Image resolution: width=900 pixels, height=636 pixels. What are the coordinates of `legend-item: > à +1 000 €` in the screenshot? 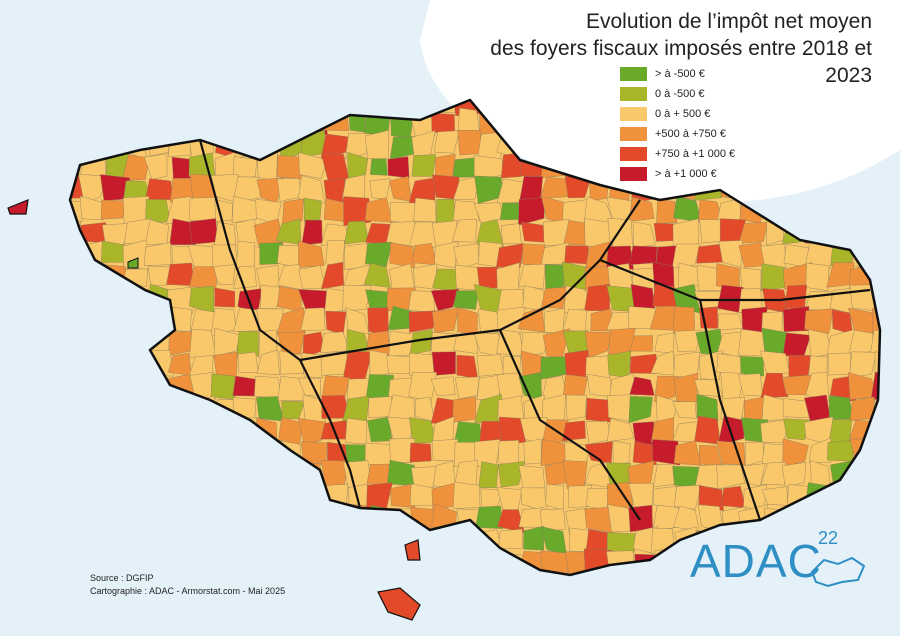 It's located at (677, 174).